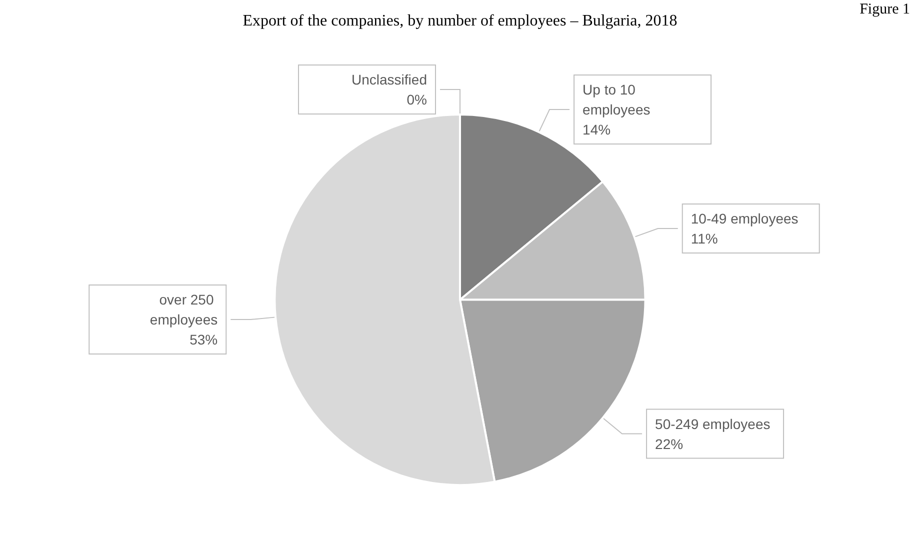 This screenshot has height=545, width=920. I want to click on data-label: 53%, so click(204, 340).